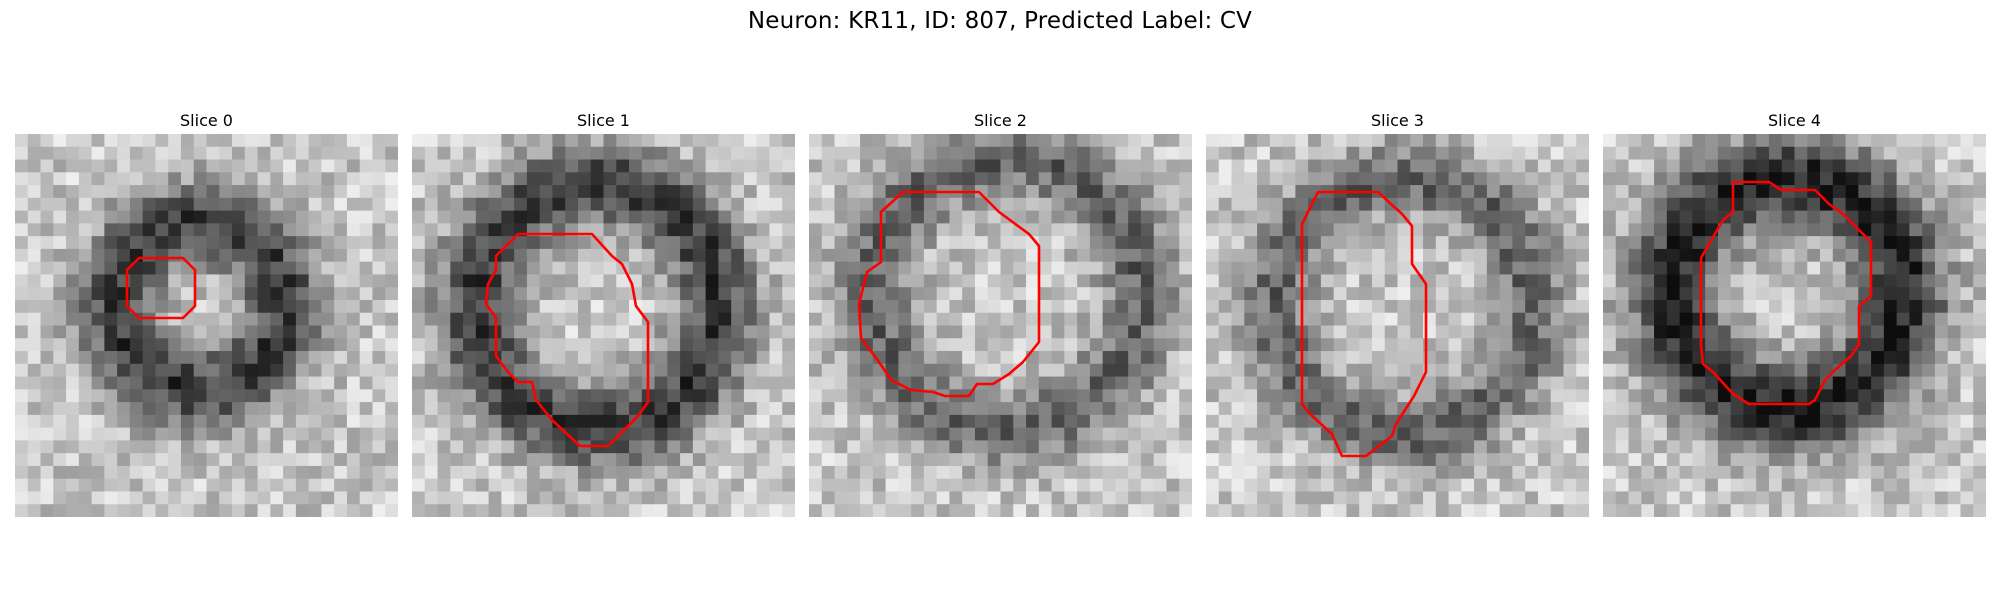 Image resolution: width=2000 pixels, height=600 pixels. What do you see at coordinates (567, 340) in the screenshot?
I see `roi-contour` at bounding box center [567, 340].